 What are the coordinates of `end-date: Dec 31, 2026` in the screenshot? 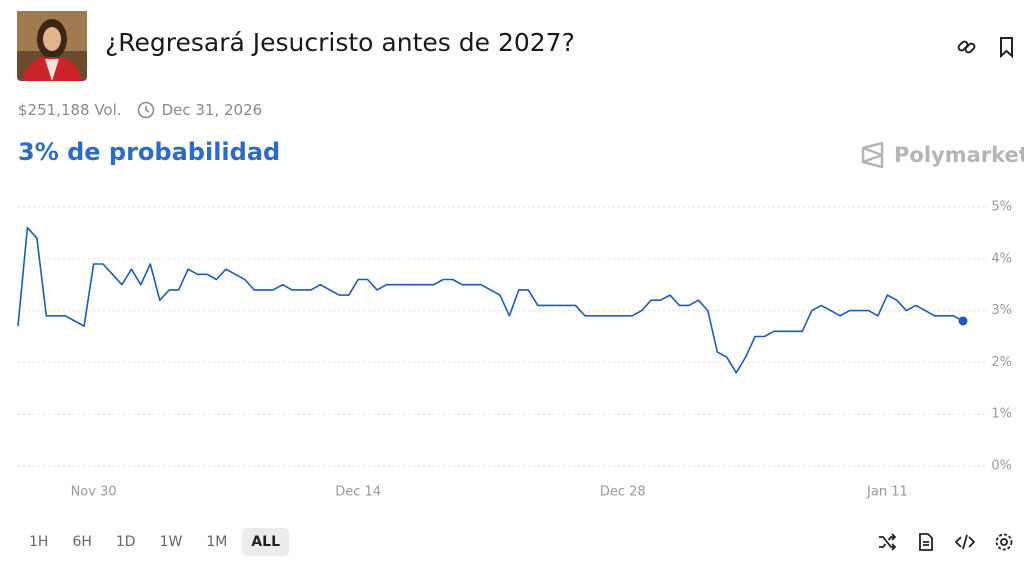 It's located at (212, 110).